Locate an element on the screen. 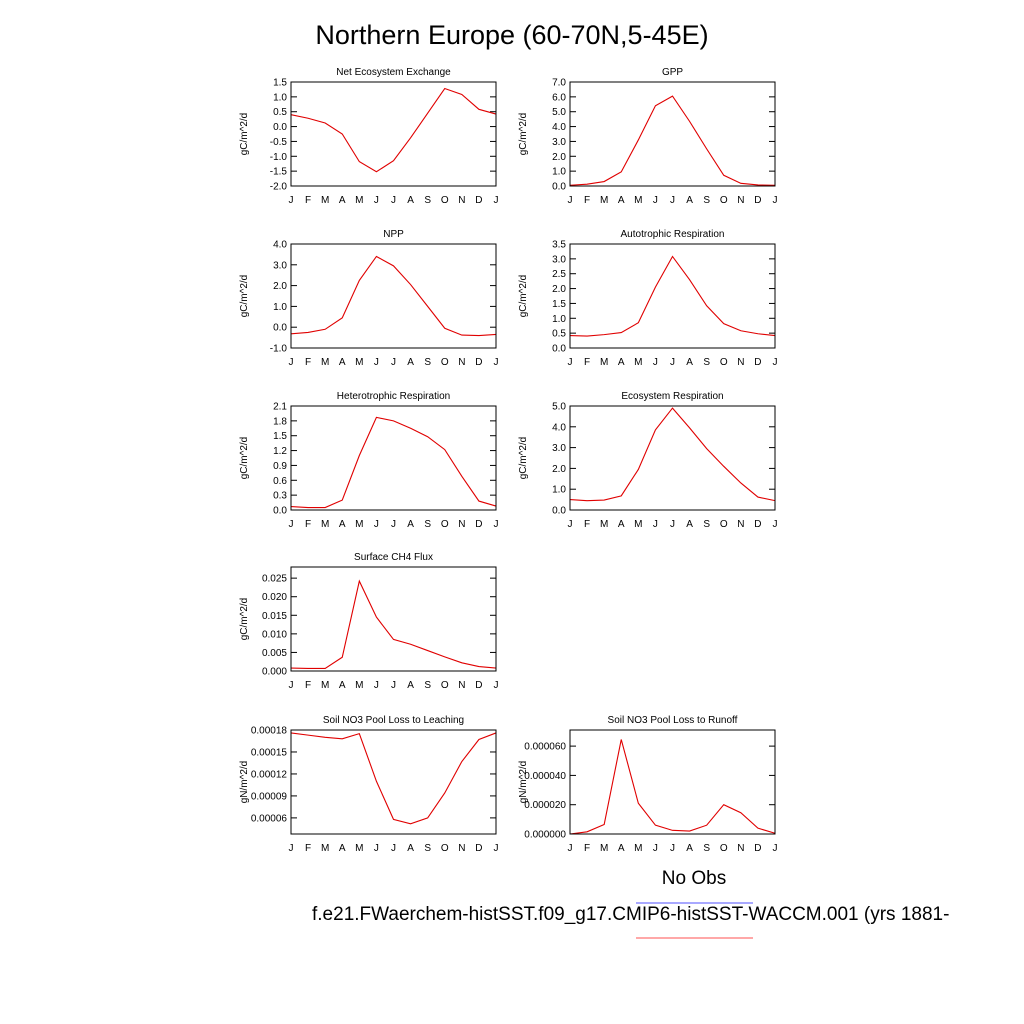  y-tick-label: 6.0 is located at coordinates (559, 97).